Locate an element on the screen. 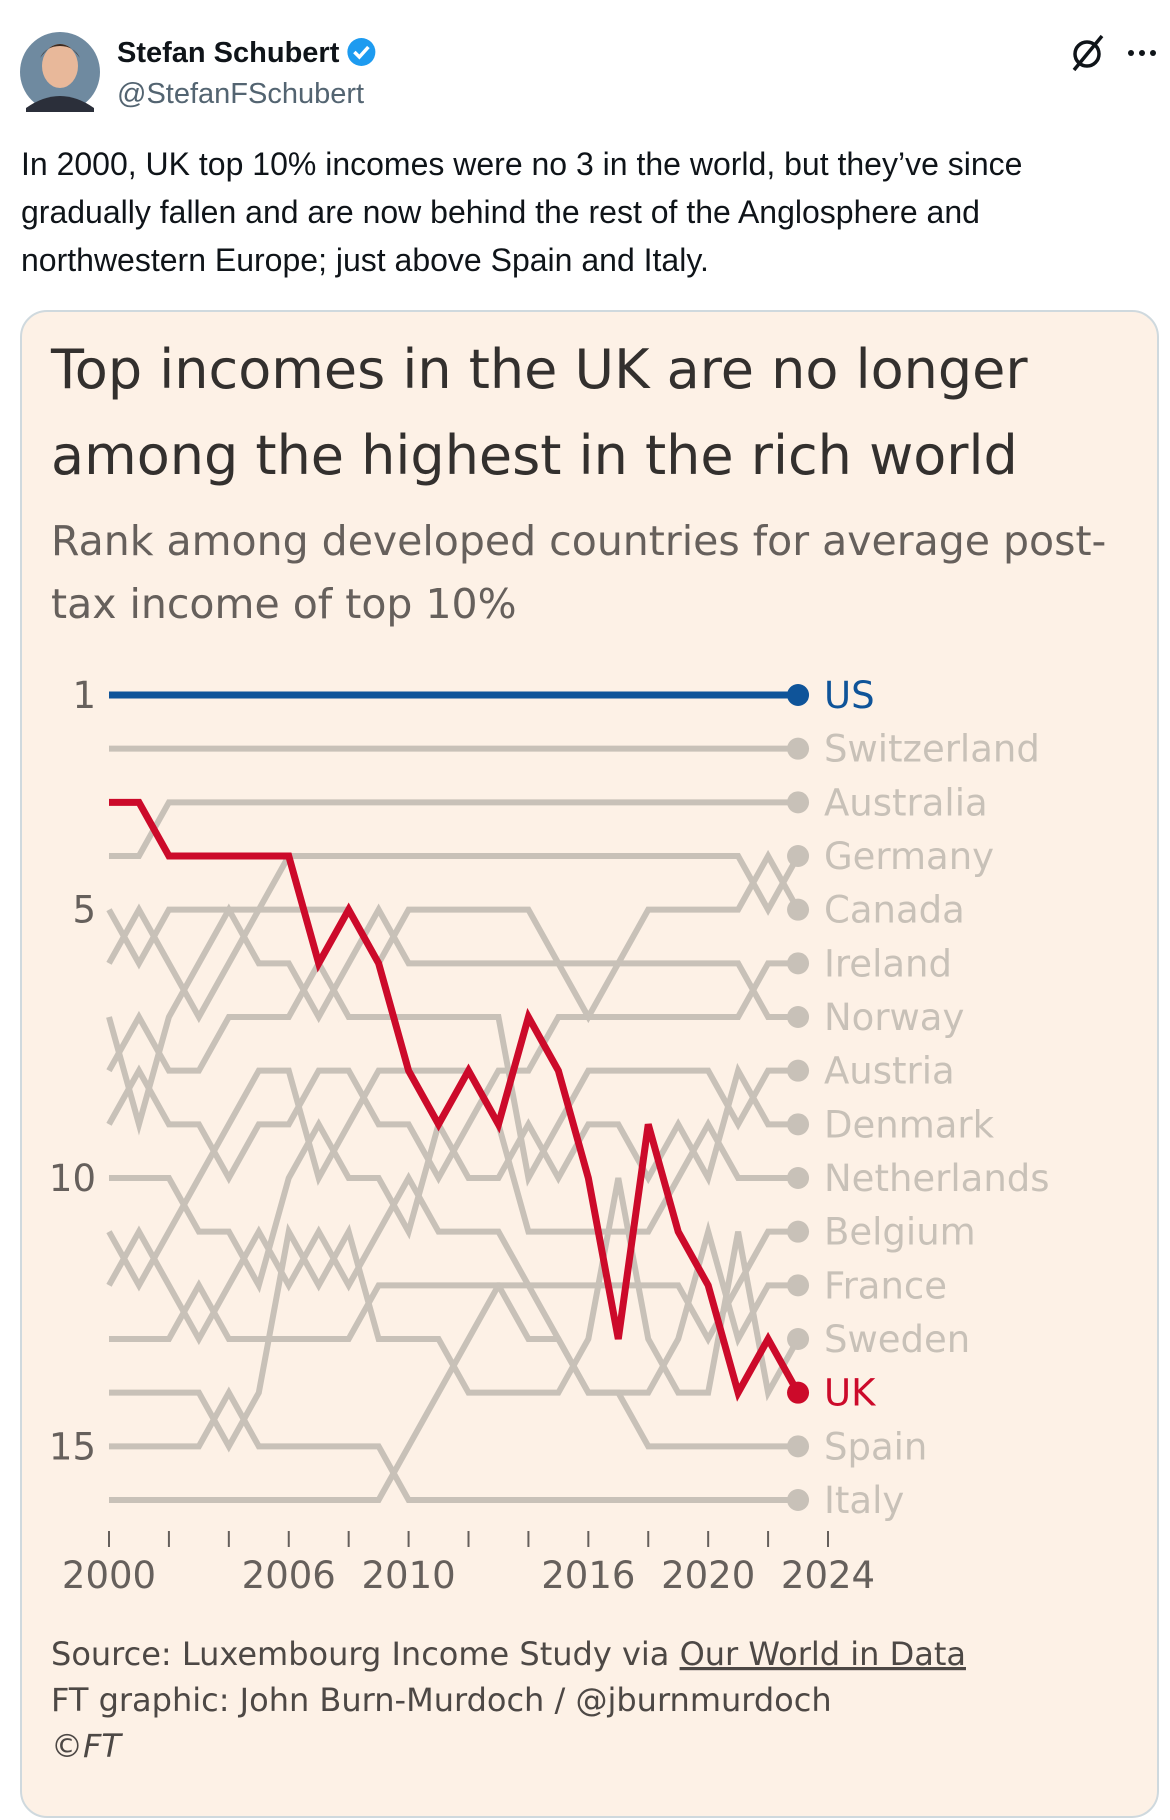  chart-subtitle: tax income of top 10% is located at coordinates (284, 604).